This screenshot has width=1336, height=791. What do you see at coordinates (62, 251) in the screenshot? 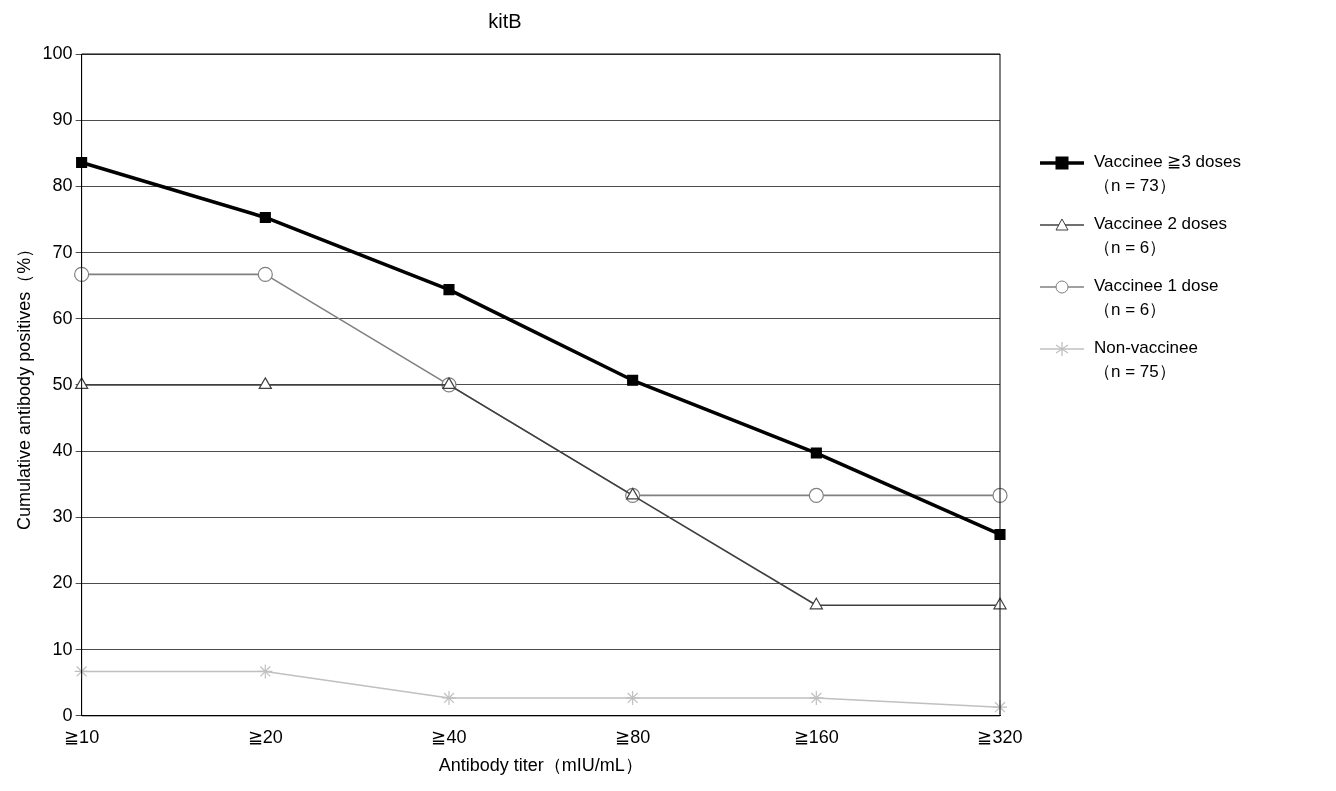
I see `y-tick-label: 70` at bounding box center [62, 251].